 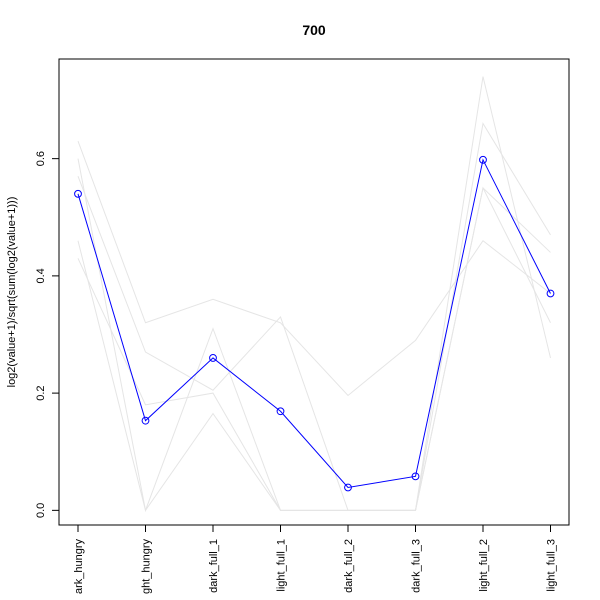 I want to click on chart-title: 700, so click(x=314, y=30).